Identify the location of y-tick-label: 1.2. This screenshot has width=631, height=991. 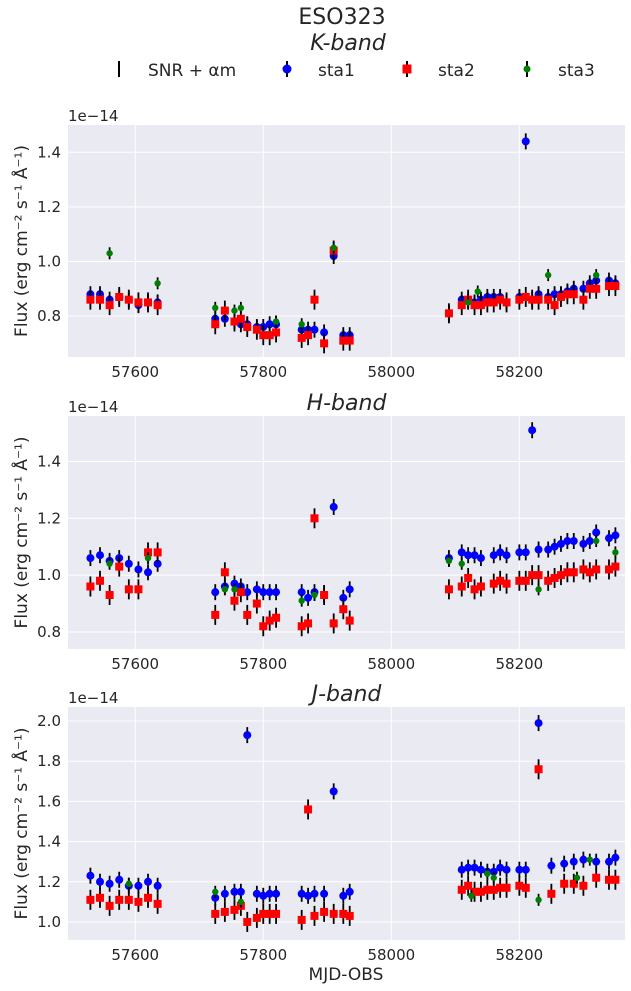
(49, 518).